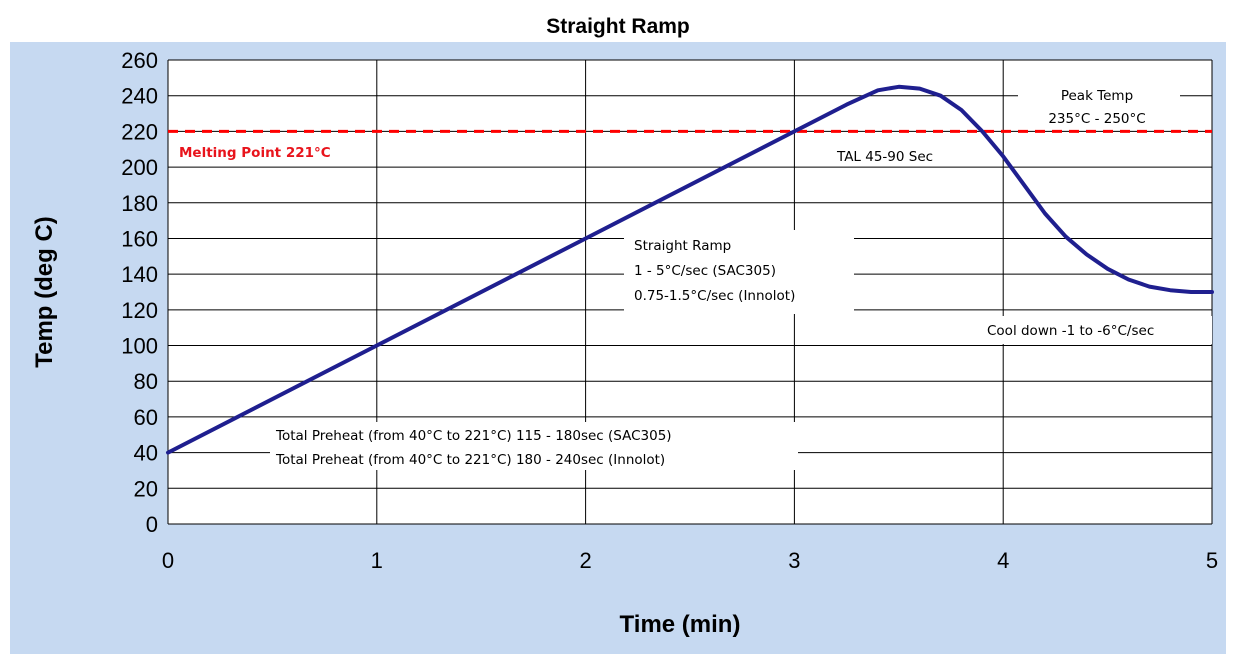 Image resolution: width=1236 pixels, height=658 pixels. What do you see at coordinates (139, 167) in the screenshot?
I see `y-tick-label: 200` at bounding box center [139, 167].